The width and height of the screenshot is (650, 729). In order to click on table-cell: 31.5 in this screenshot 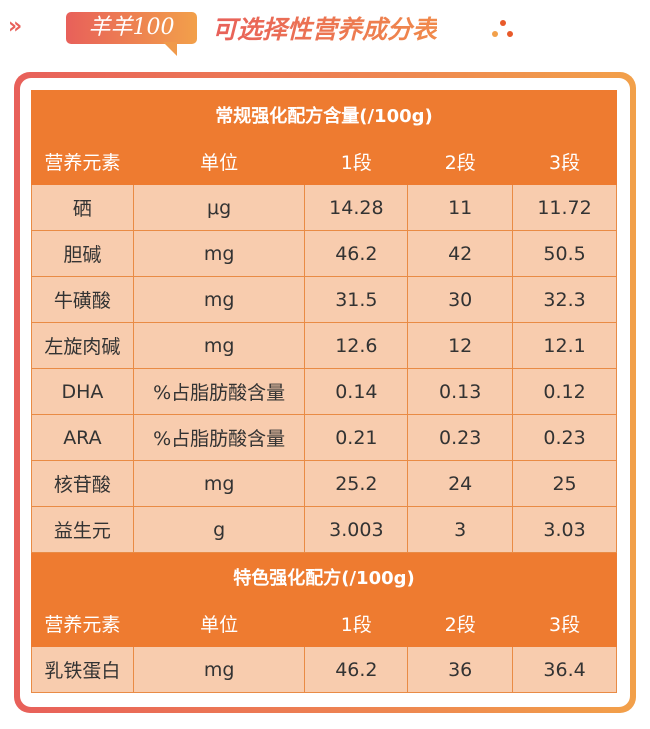, I will do `click(356, 299)`.